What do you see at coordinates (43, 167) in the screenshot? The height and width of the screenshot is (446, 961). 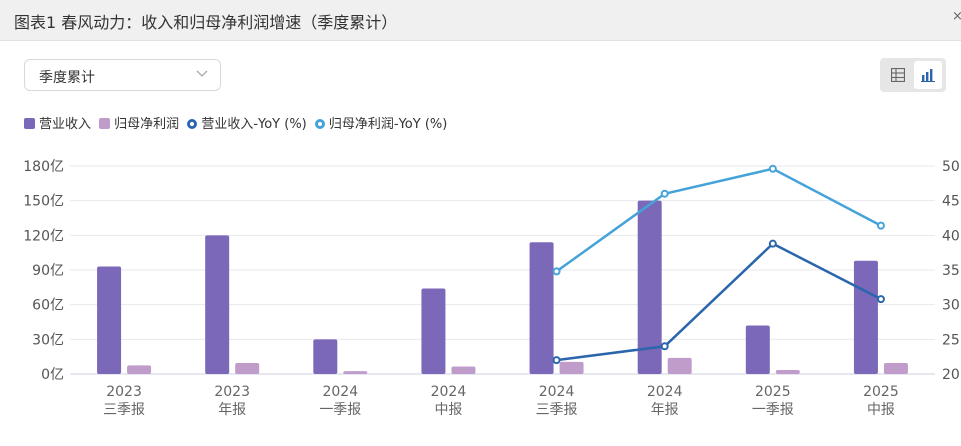 I see `y-left-tick-label: 180亿` at bounding box center [43, 167].